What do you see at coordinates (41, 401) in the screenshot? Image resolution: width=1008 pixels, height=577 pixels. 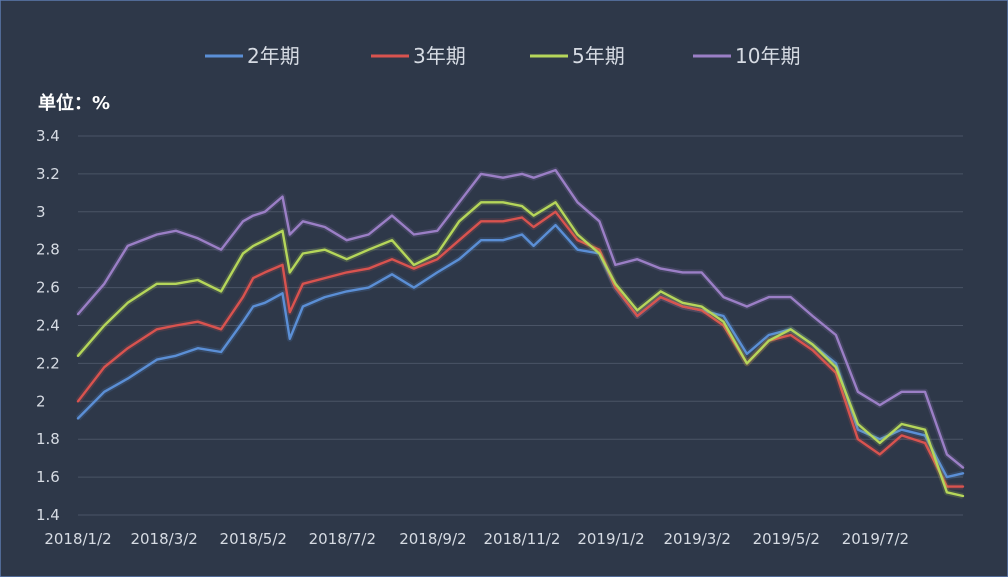 I see `y-tick-label: 2` at bounding box center [41, 401].